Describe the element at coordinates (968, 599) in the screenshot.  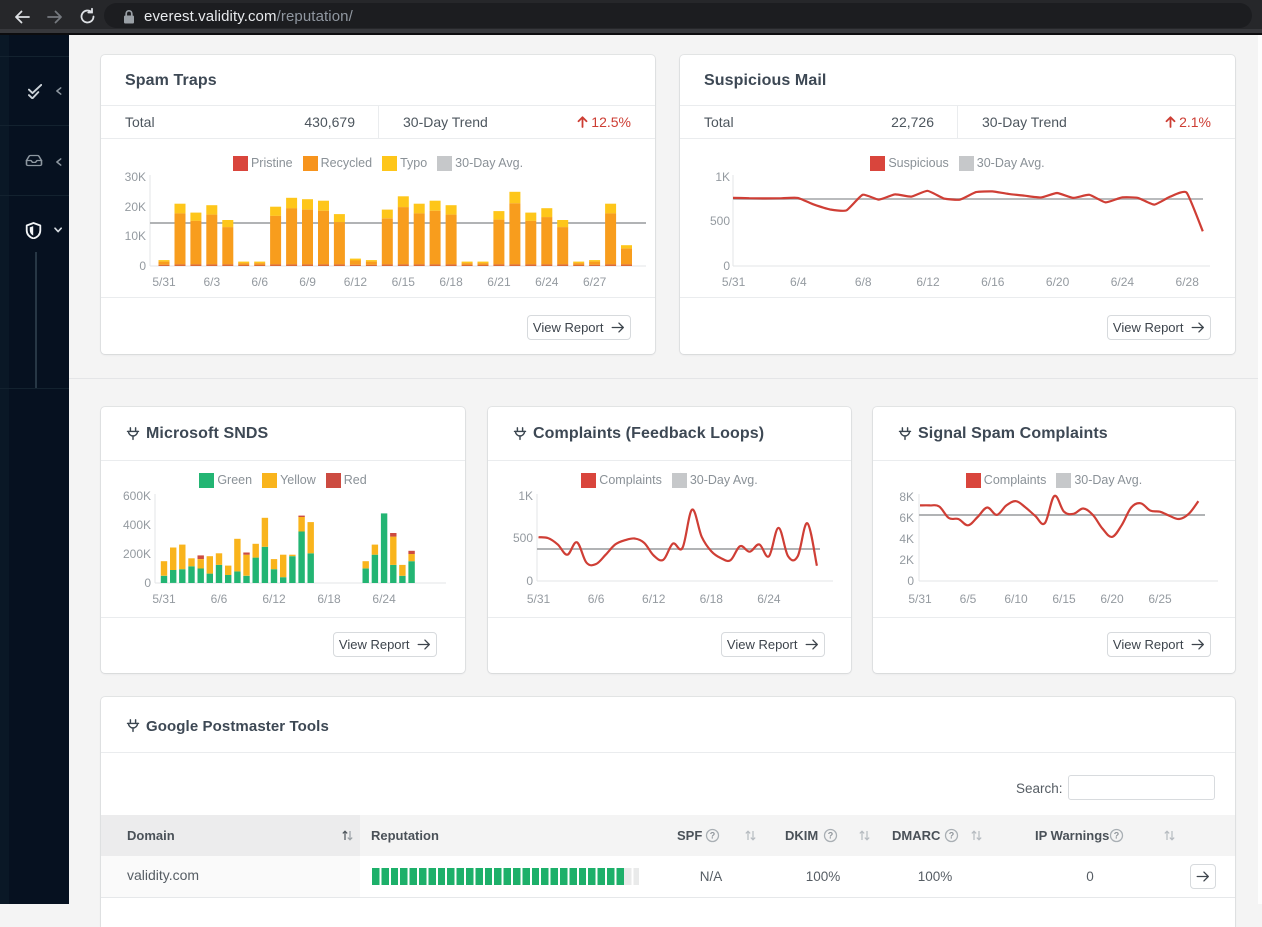
I see `svg-text: 6/5` at that location.